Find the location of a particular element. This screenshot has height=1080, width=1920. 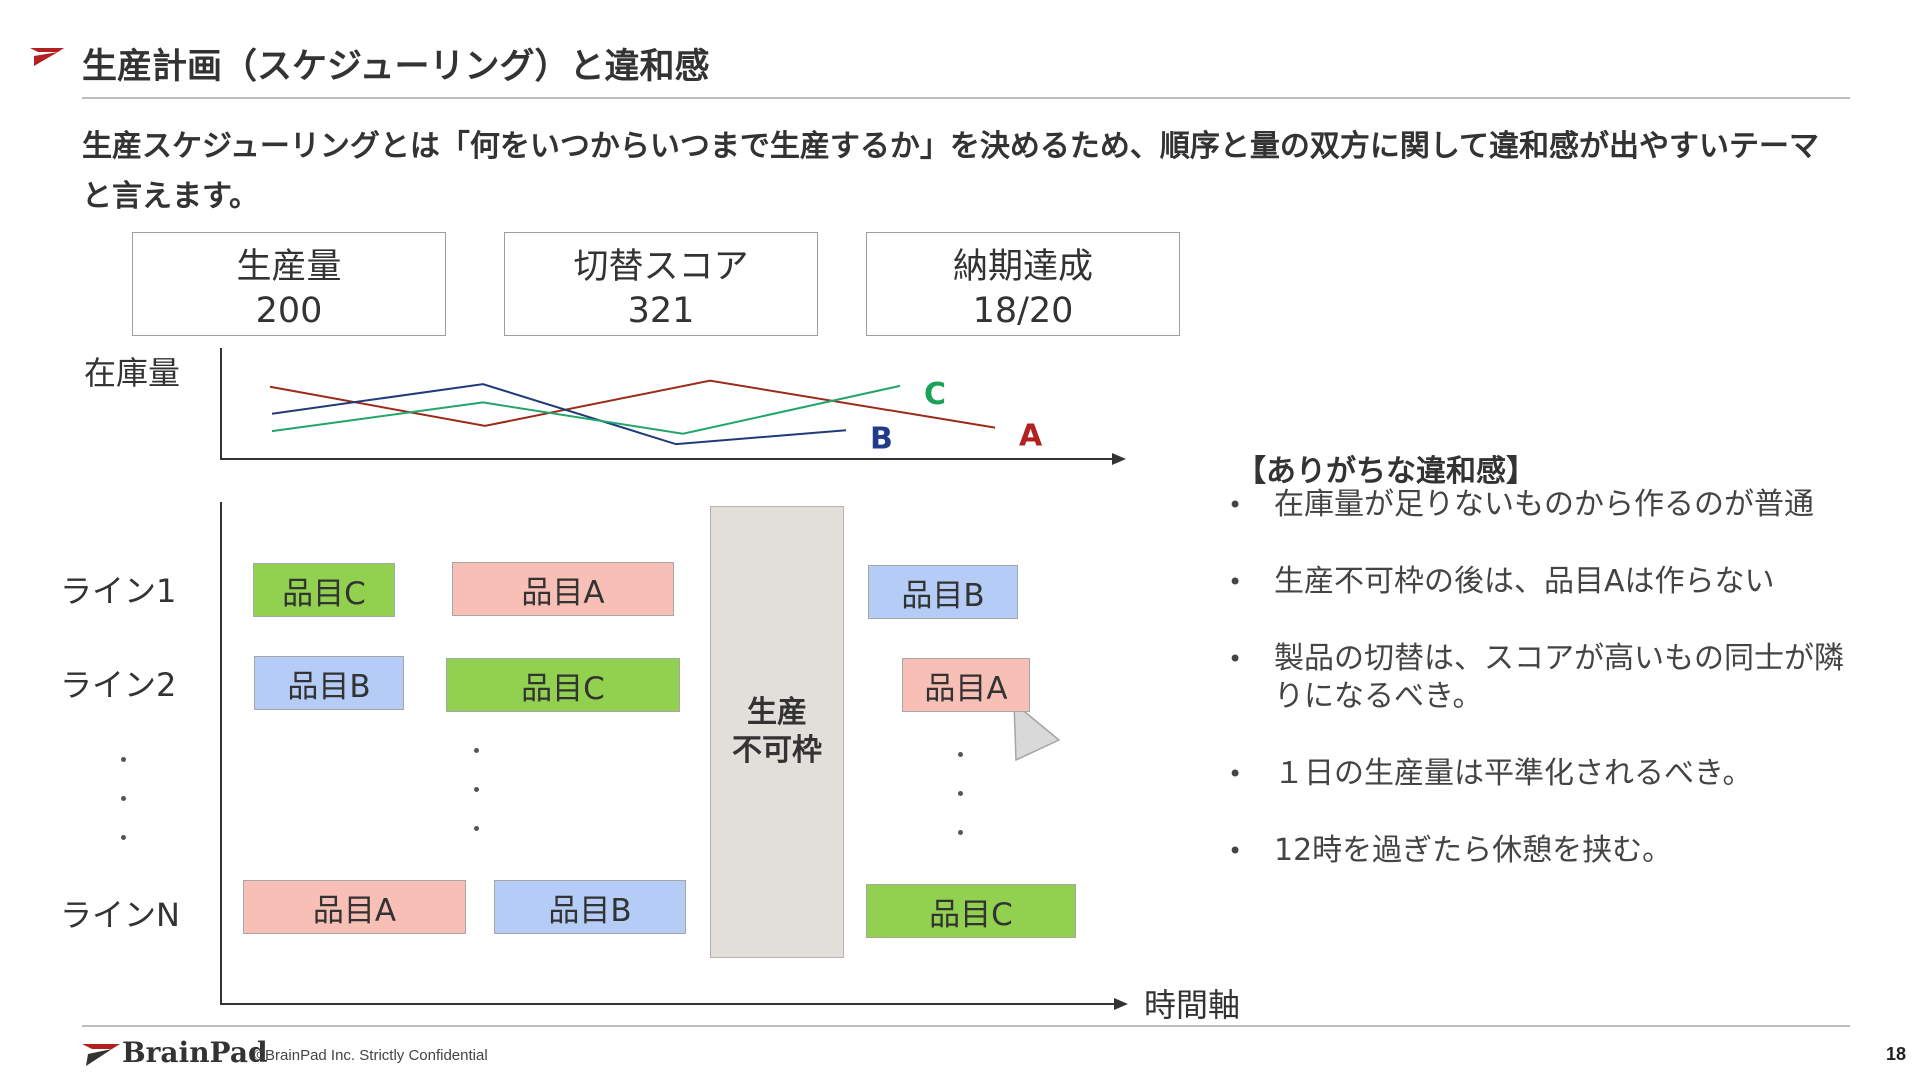

kpi-label: 納期達成 is located at coordinates (1022, 267).